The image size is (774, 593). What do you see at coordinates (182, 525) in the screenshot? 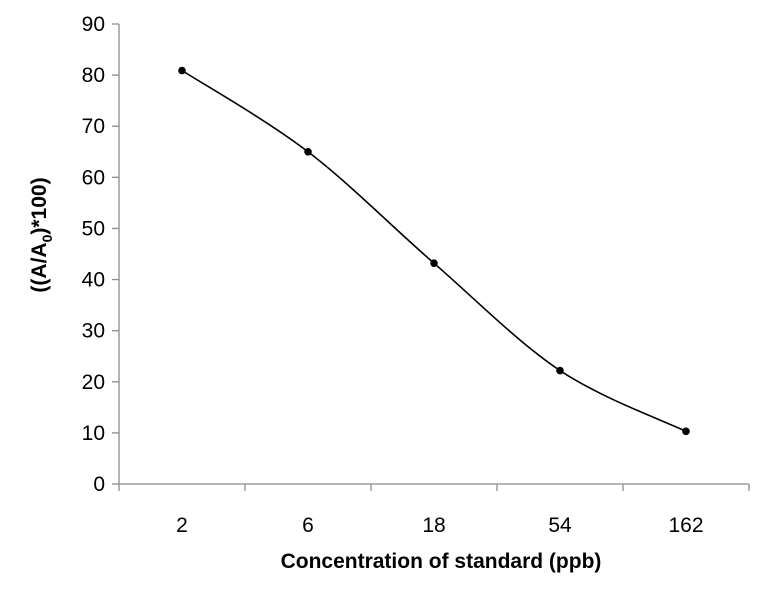
I see `x-tick-label: 2` at bounding box center [182, 525].